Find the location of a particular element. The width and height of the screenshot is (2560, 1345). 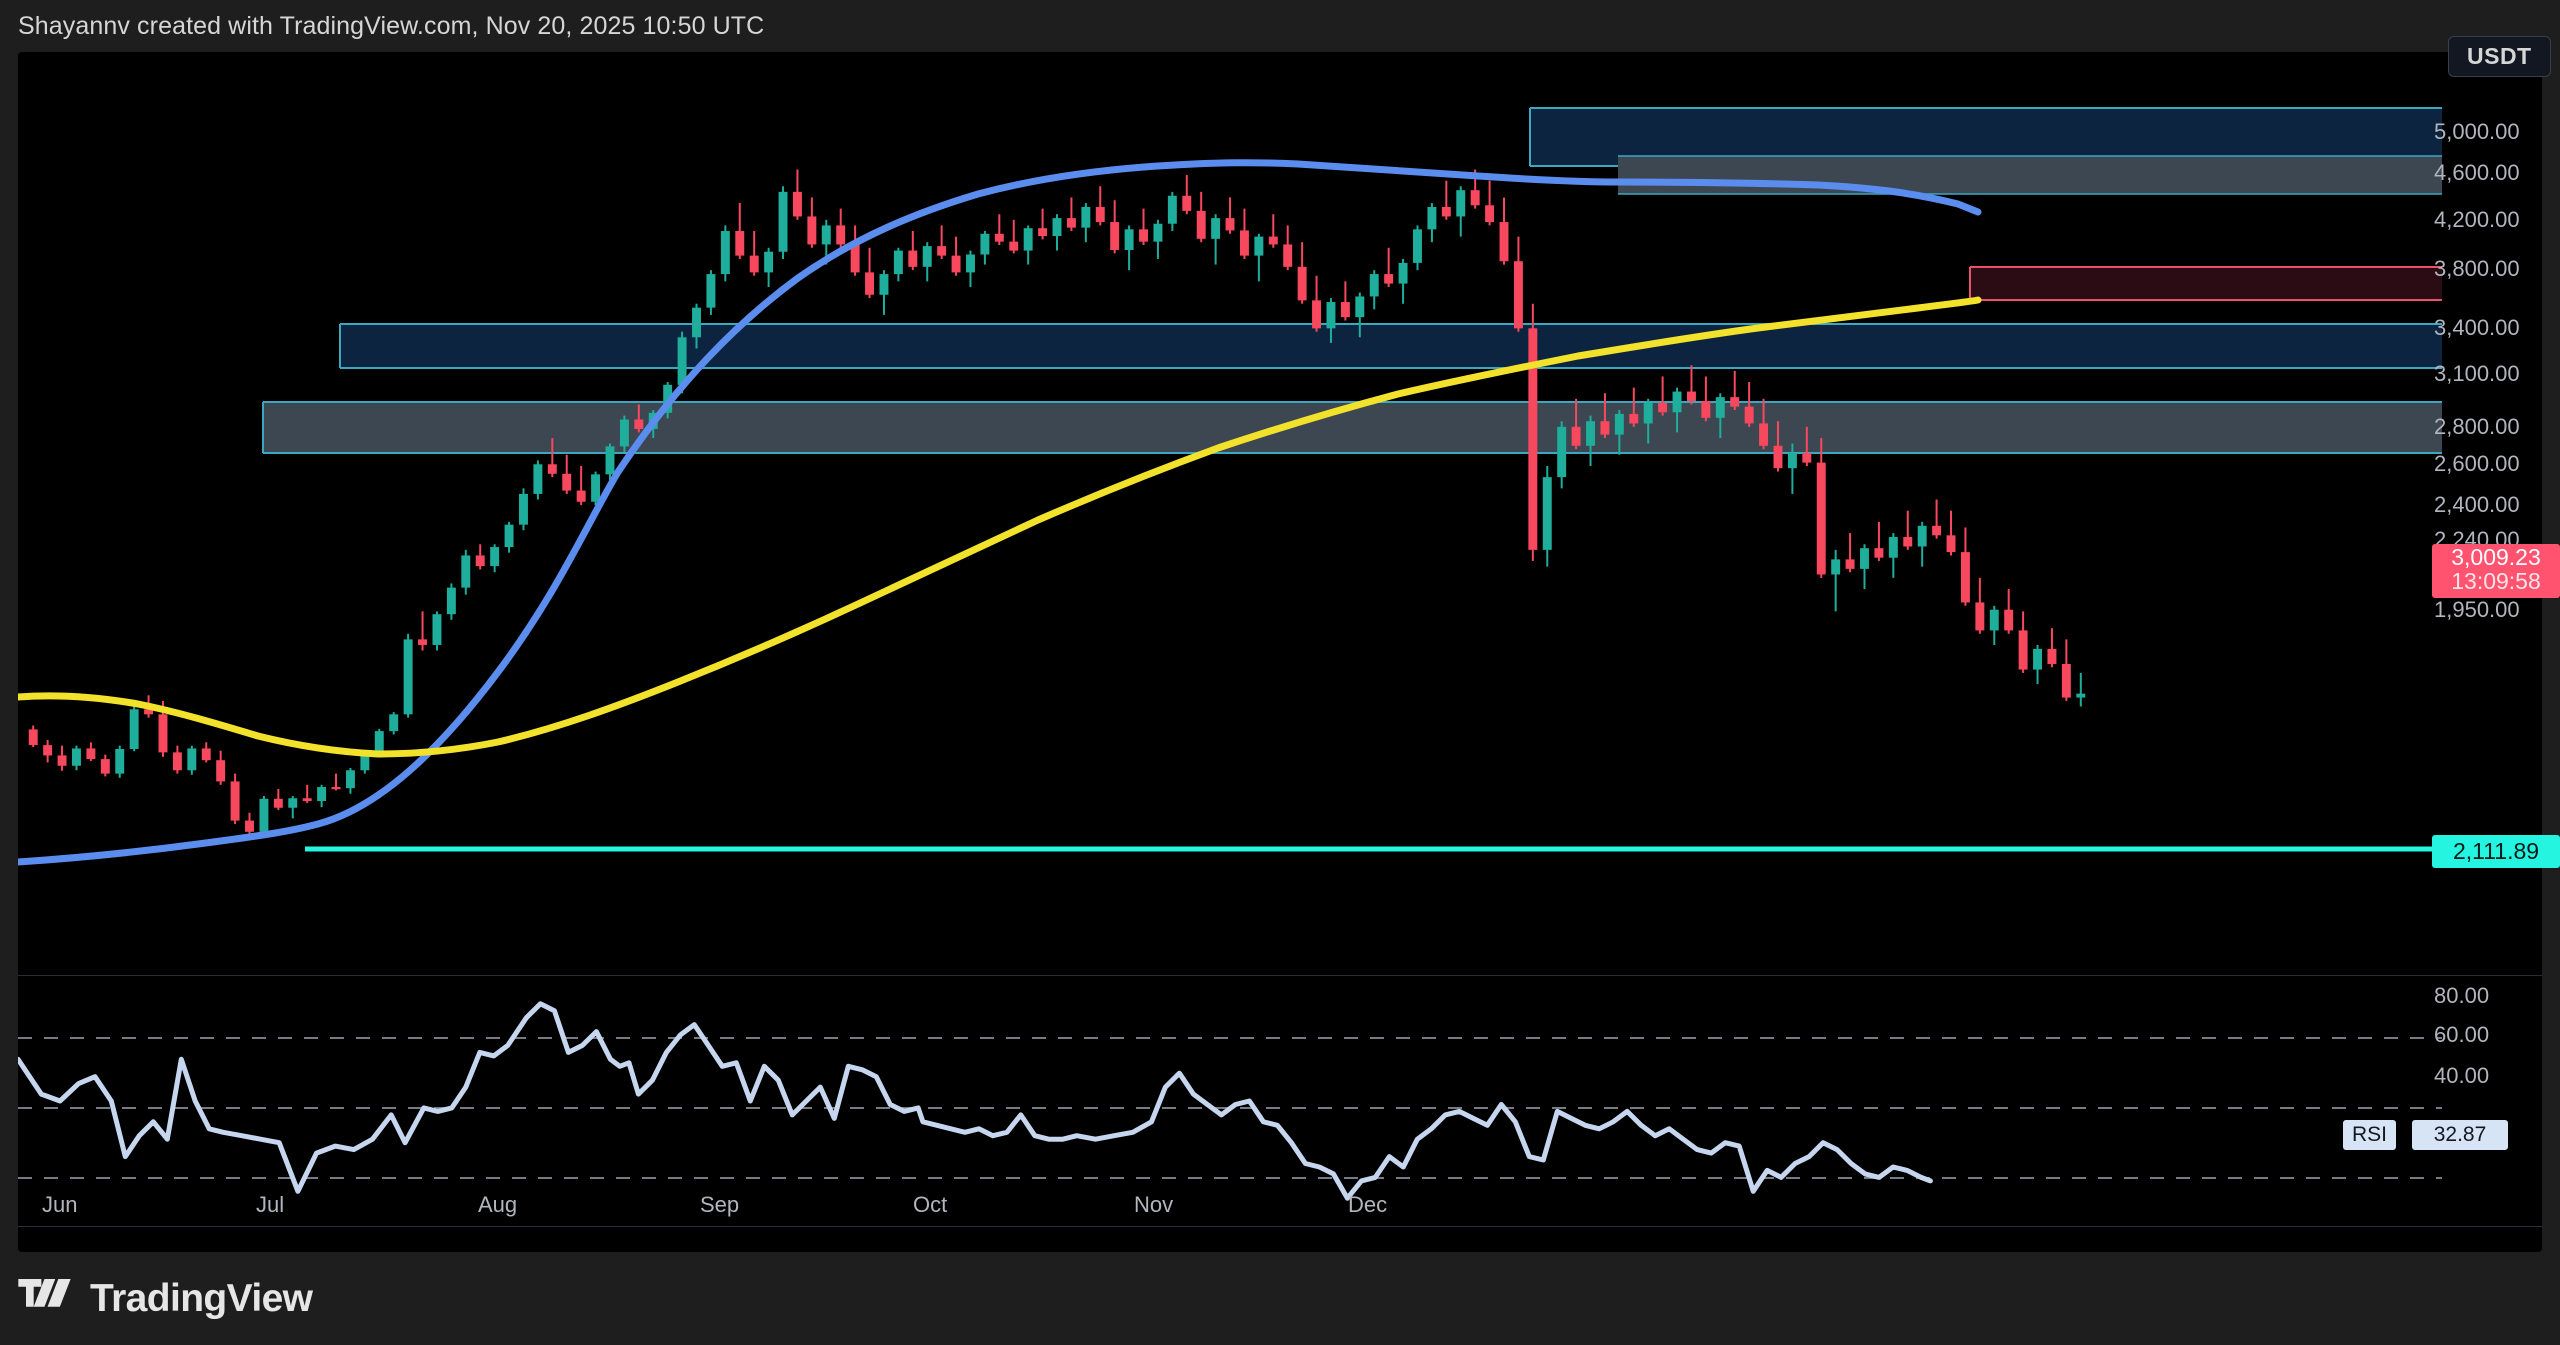

price-tick-label: 4,600.00 is located at coordinates (2477, 172).